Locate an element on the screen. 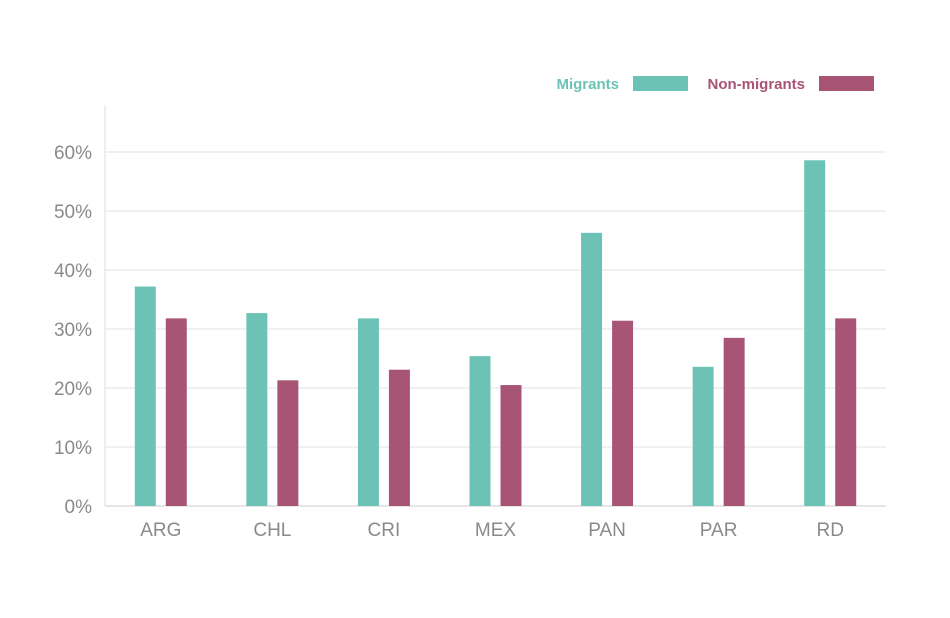  bar-cri-non-migrants is located at coordinates (399, 437).